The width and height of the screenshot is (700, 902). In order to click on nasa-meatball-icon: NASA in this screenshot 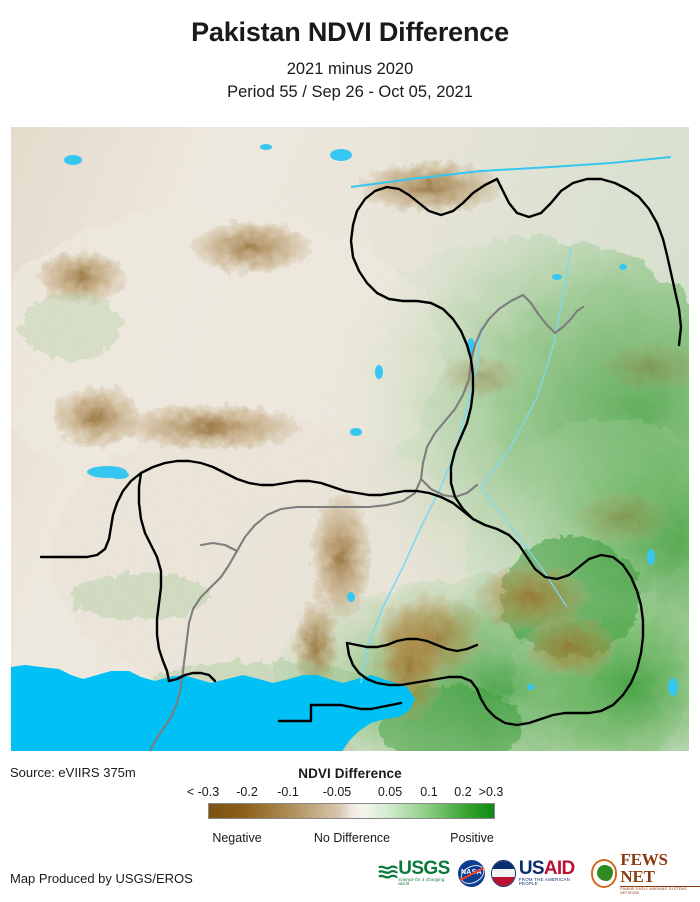, I will do `click(471, 873)`.